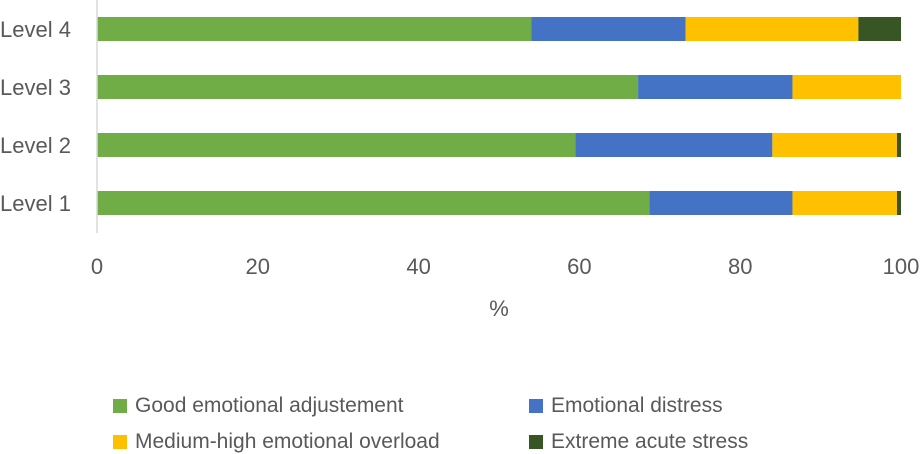 The width and height of the screenshot is (920, 454). I want to click on legend-label: Extreme acute stress, so click(650, 441).